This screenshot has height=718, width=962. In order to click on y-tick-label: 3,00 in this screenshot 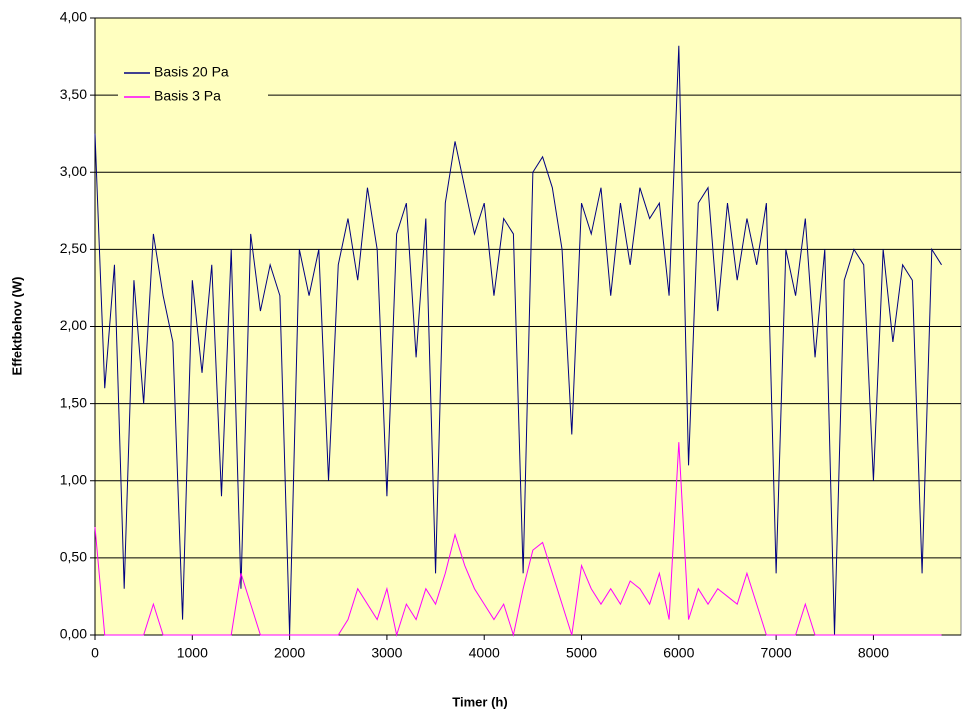, I will do `click(73, 171)`.